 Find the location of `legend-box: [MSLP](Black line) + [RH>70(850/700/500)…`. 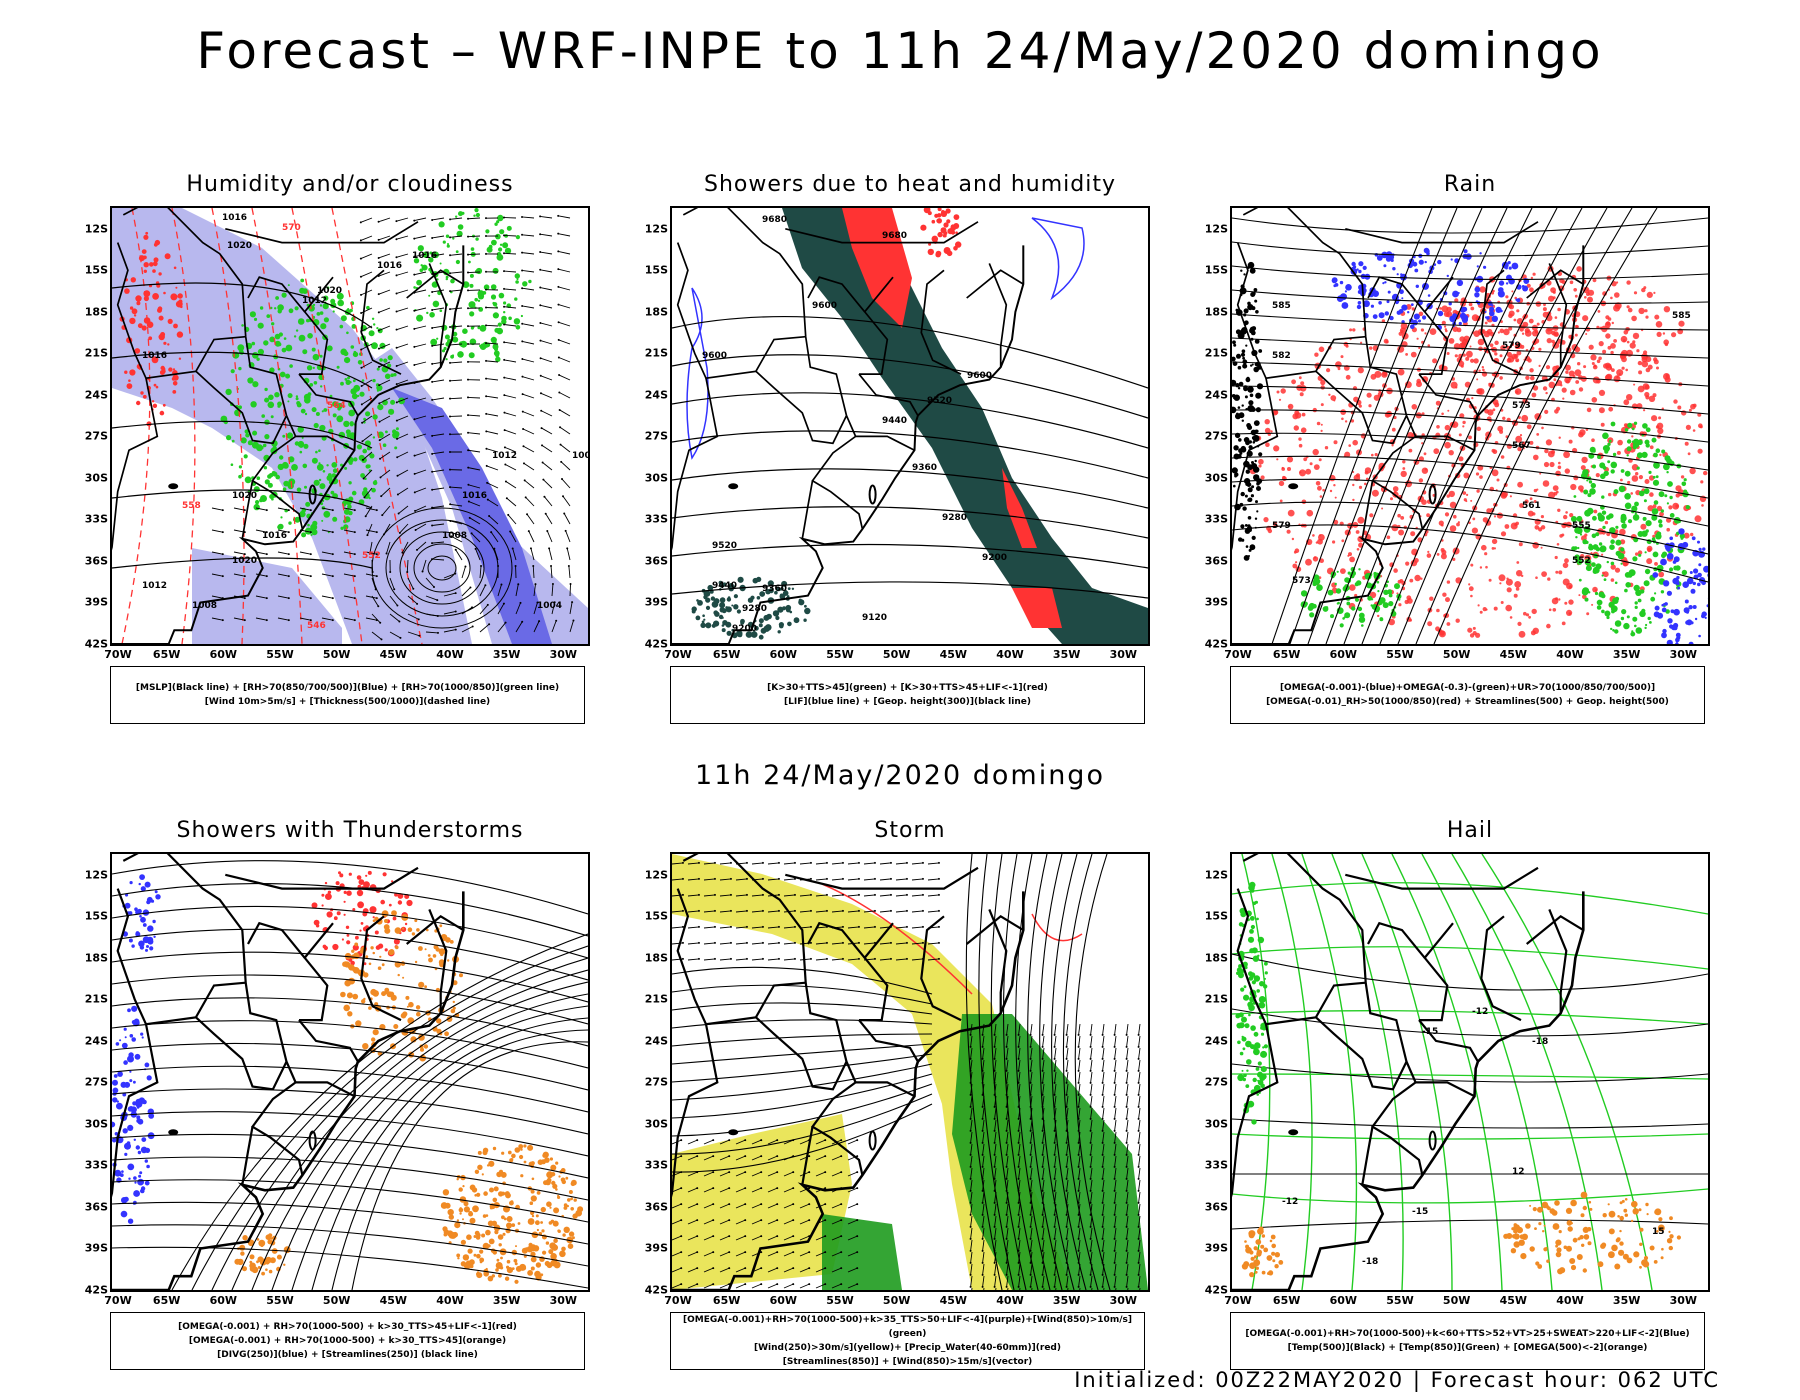

legend-box: [MSLP](Black line) + [RH>70(850/700/500)… is located at coordinates (347, 695).